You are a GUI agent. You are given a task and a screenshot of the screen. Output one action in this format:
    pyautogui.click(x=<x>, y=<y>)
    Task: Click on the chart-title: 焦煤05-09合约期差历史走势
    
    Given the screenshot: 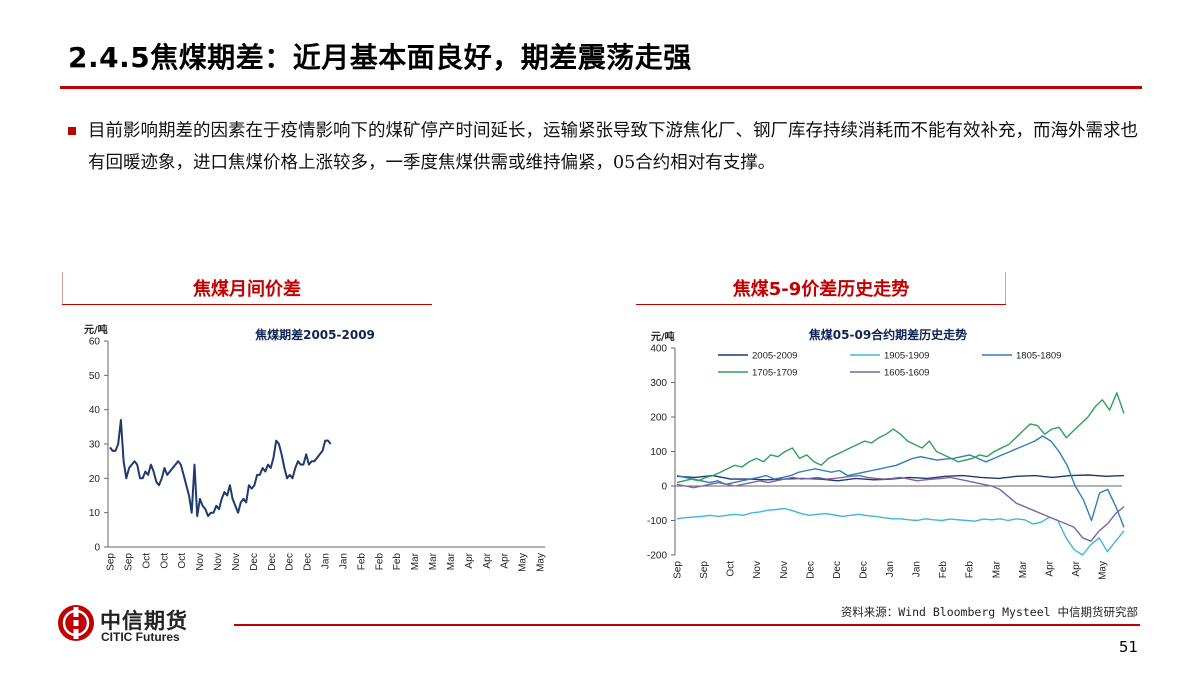 What is the action you would take?
    pyautogui.click(x=887, y=334)
    